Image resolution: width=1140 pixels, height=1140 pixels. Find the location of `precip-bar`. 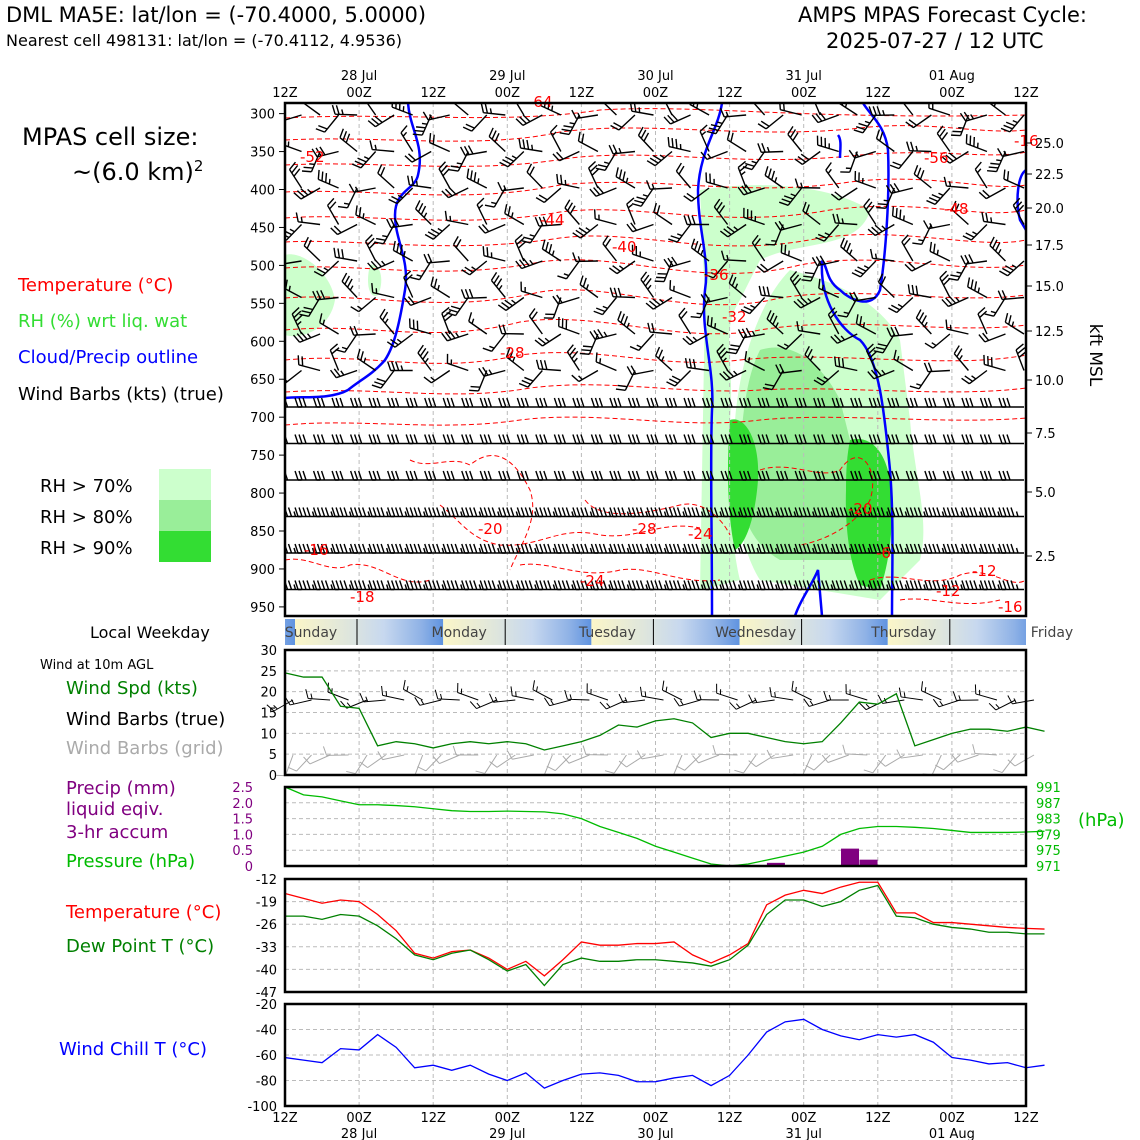

precip-bar is located at coordinates (868, 862).